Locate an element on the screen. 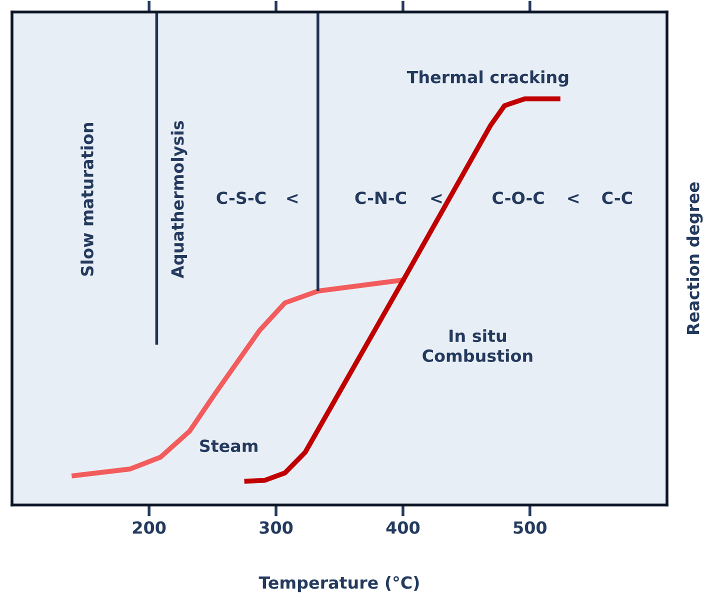 The image size is (714, 607). x-axis-title: Temperature (°C) is located at coordinates (338, 584).